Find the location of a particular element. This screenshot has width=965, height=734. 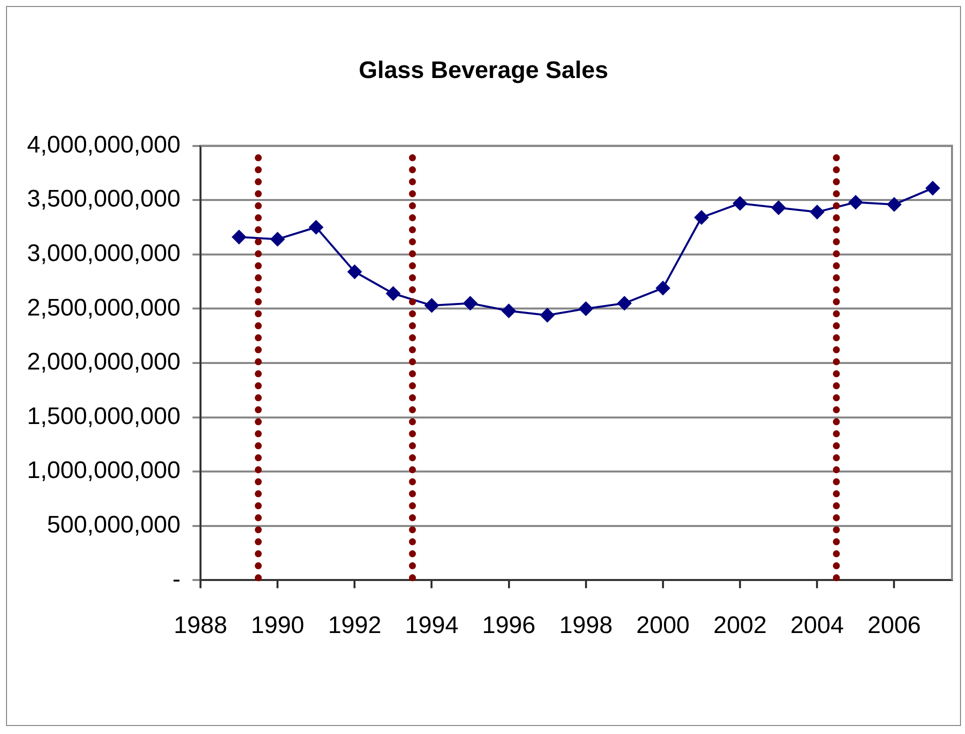

x-tick-label: 2000 is located at coordinates (663, 626).